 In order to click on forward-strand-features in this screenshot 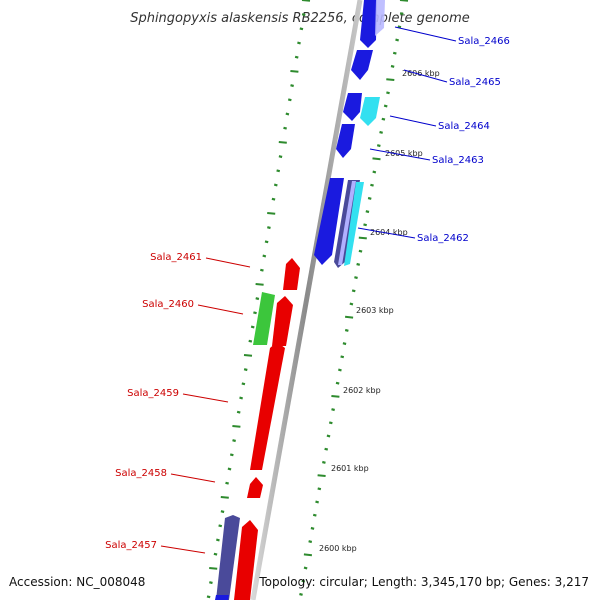, I will do `click(349, 134)`.